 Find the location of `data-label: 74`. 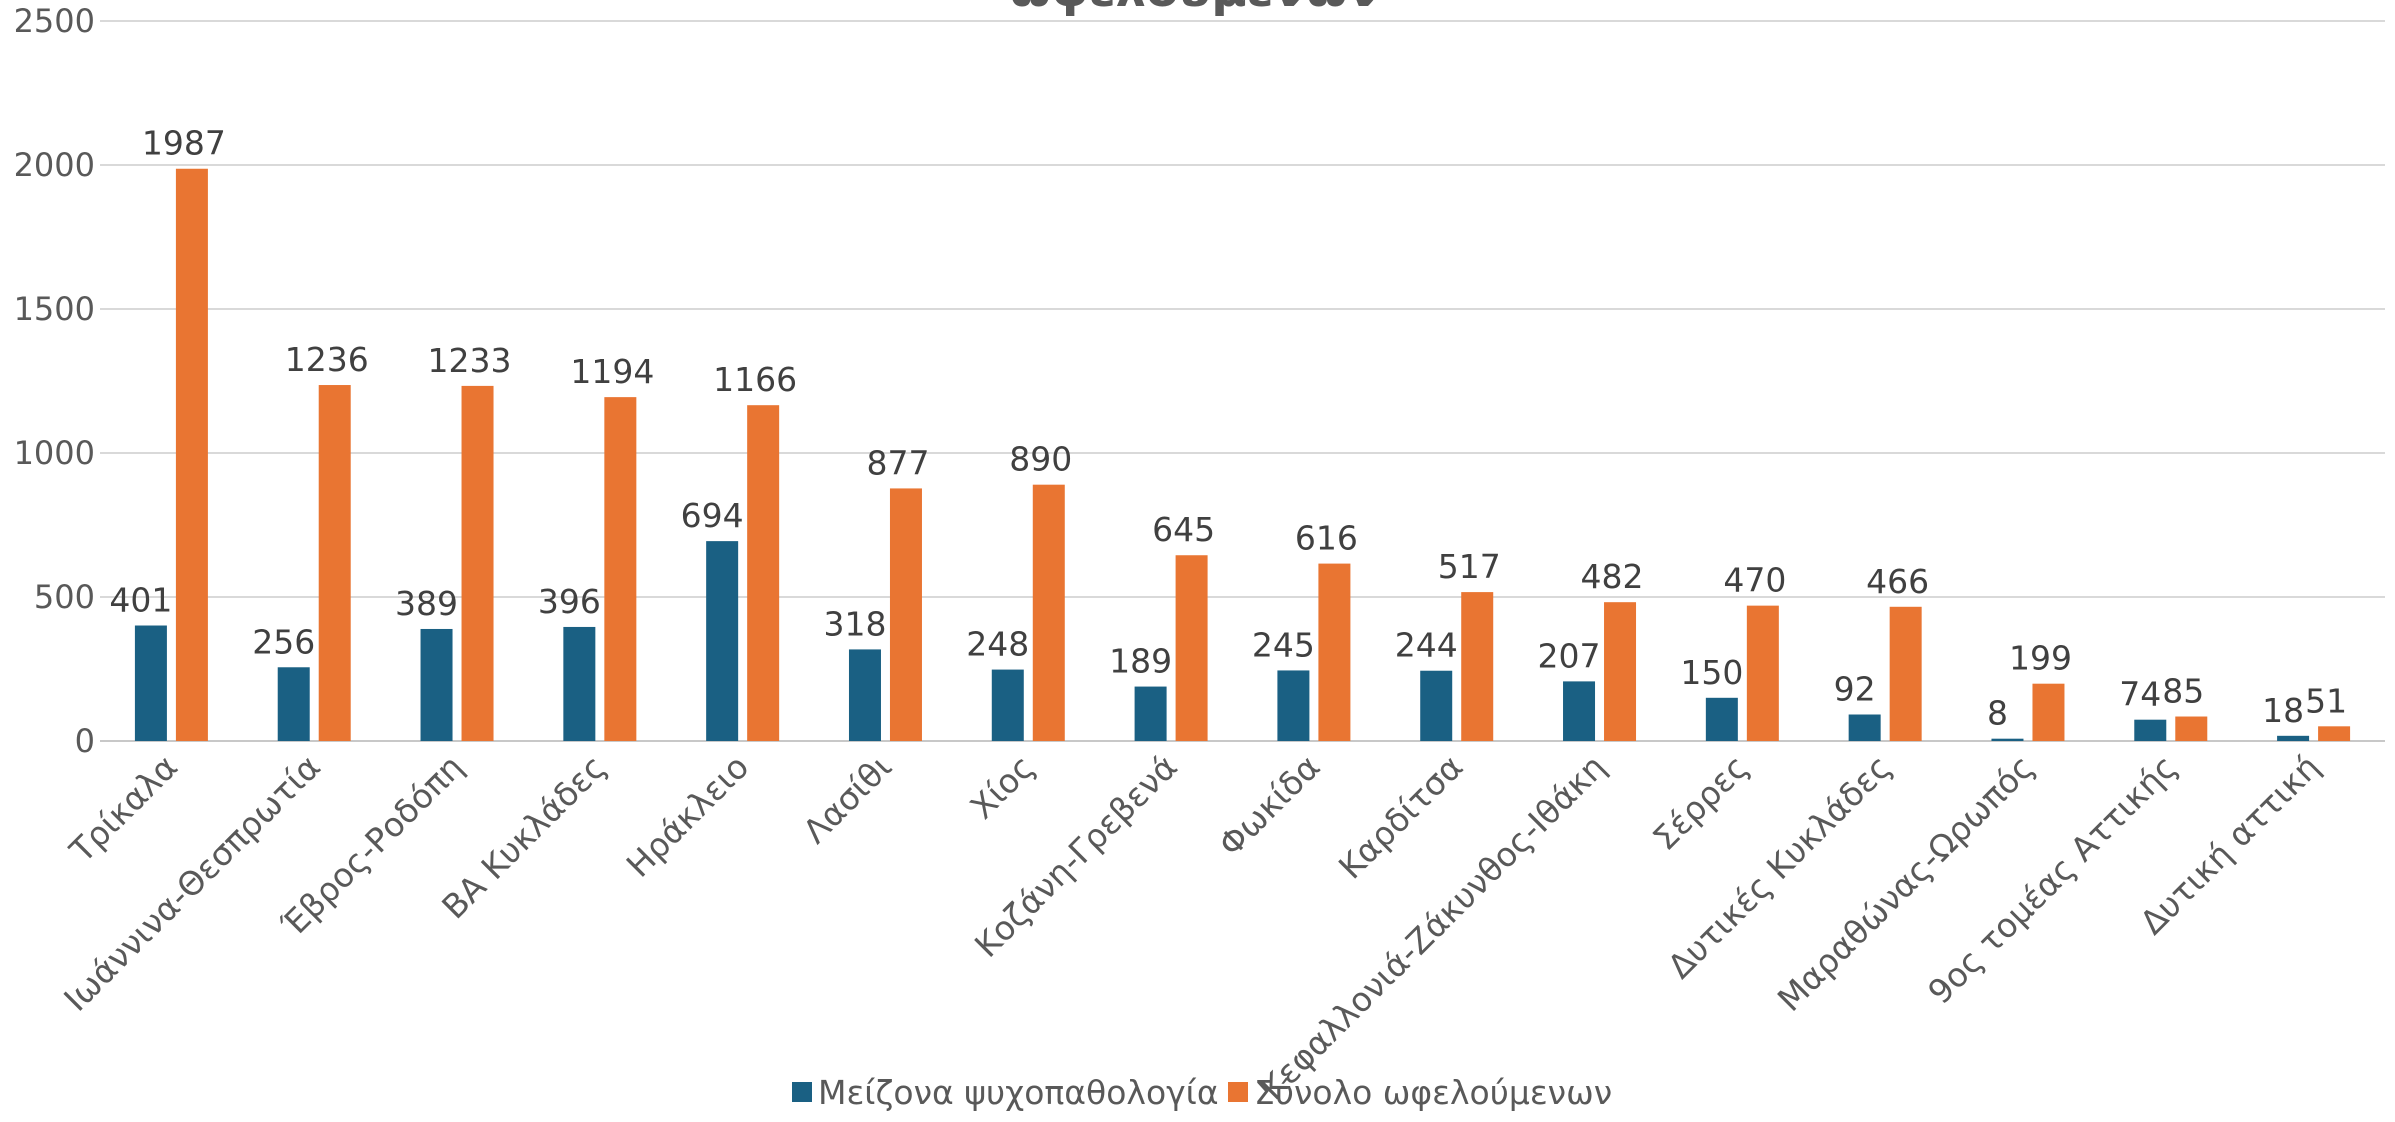

data-label: 74 is located at coordinates (2140, 694).